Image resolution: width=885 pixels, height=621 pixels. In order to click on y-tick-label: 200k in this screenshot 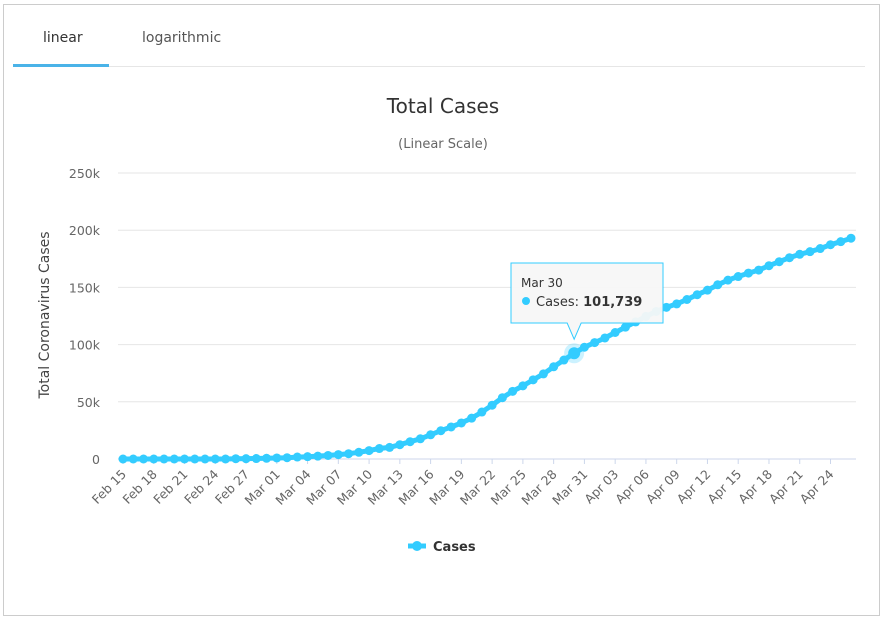, I will do `click(85, 230)`.